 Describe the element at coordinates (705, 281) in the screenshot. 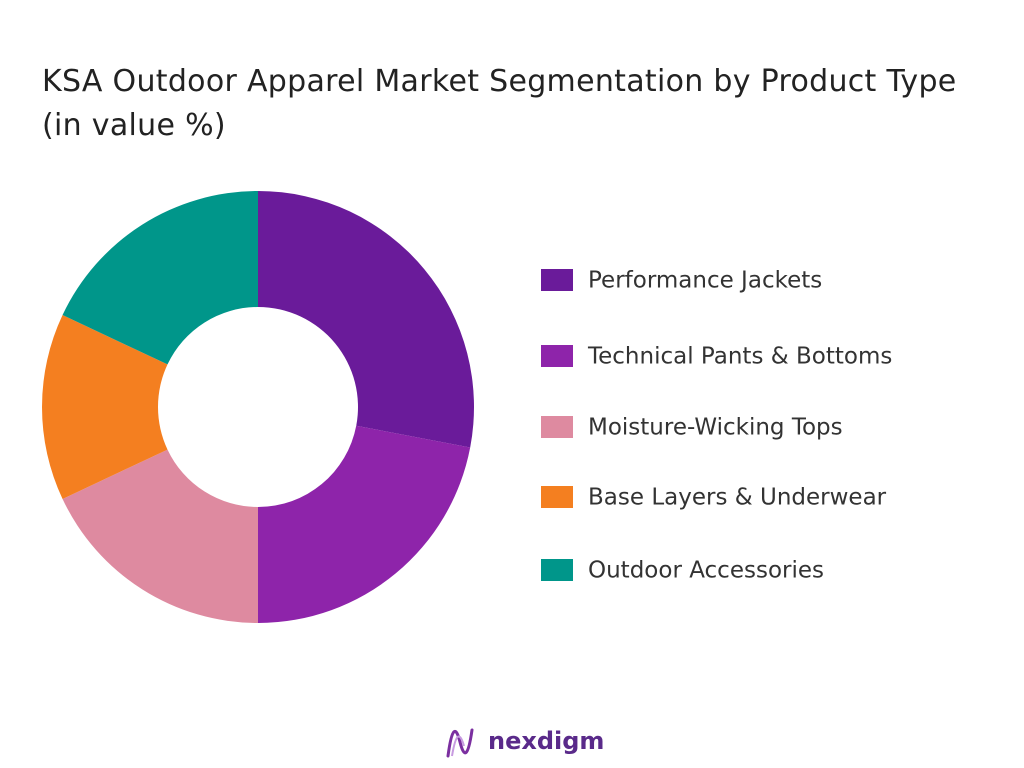

I see `legend-label: Performance Jackets` at that location.